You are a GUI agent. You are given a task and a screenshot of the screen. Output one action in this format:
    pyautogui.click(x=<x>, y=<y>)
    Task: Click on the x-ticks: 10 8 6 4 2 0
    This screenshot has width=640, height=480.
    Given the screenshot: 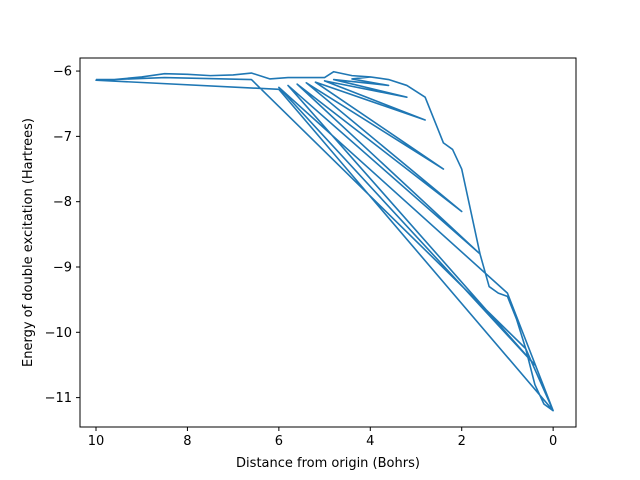 What is the action you would take?
    pyautogui.click(x=322, y=438)
    